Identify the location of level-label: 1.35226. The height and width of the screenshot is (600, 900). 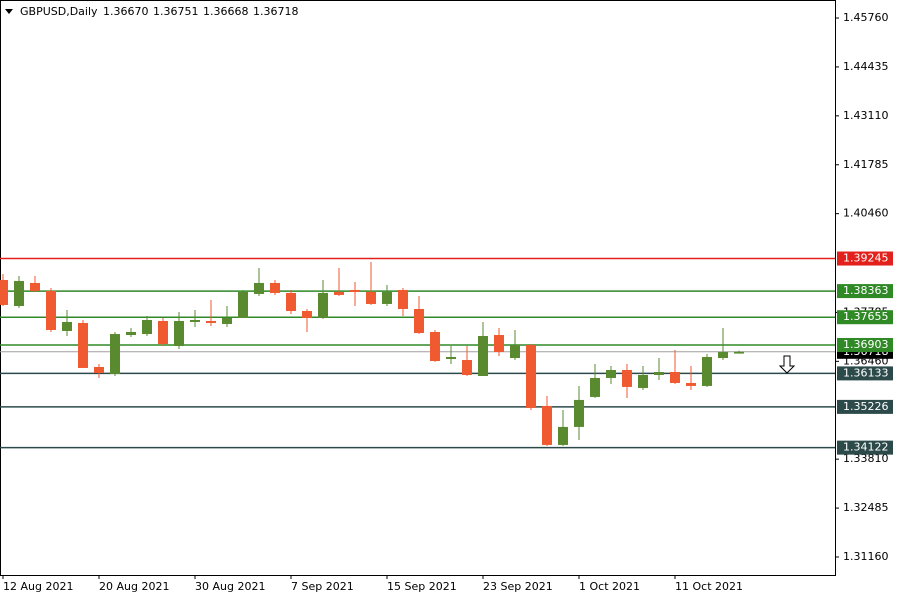
(866, 406).